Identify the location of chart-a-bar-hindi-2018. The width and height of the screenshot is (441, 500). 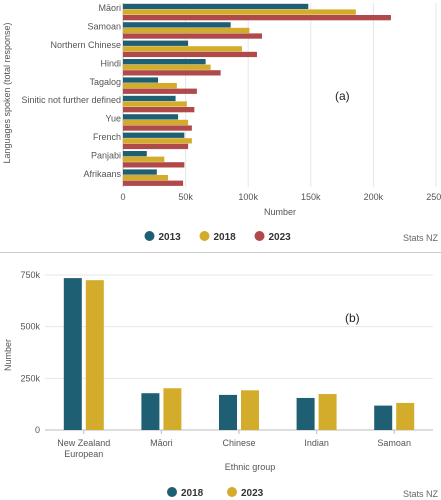
(167, 67).